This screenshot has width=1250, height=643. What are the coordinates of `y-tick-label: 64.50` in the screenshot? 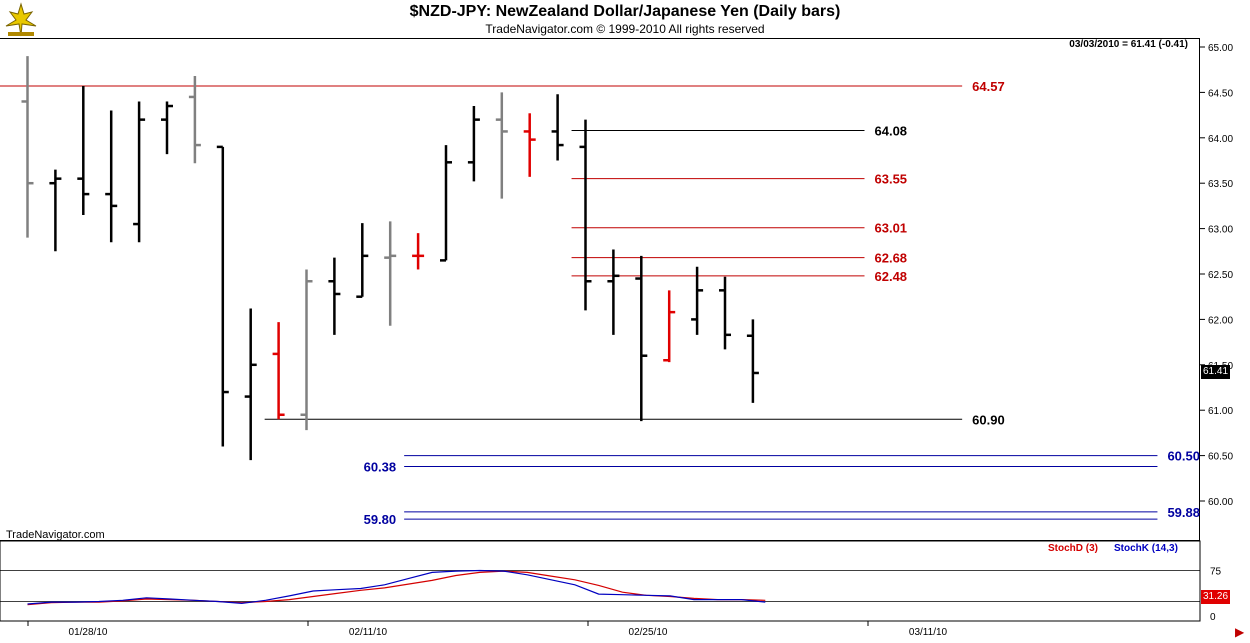 It's located at (1220, 93).